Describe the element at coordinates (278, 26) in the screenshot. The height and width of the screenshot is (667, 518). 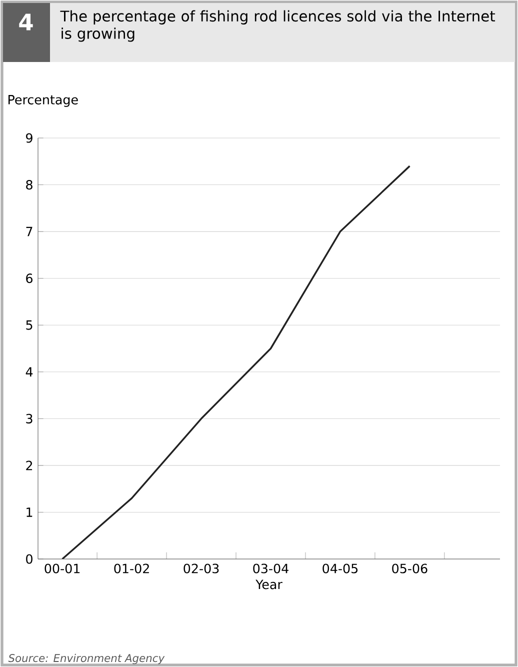
I see `chart-title: The percentage of fishing rod licences sold via the Internet is growing` at that location.